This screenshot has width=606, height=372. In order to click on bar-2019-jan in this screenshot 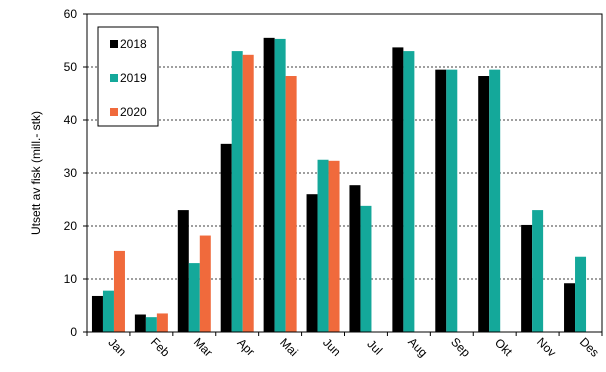, I will do `click(108, 311)`.